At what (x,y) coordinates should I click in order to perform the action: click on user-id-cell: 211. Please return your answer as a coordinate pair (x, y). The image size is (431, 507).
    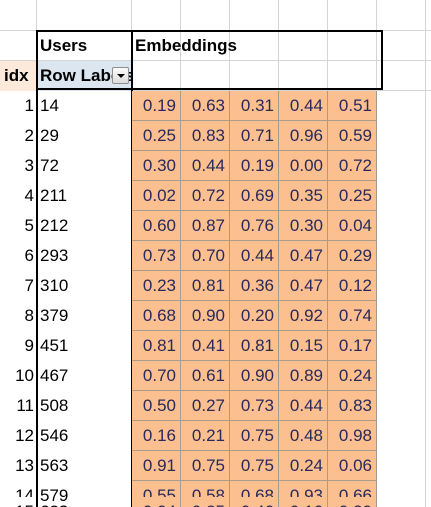
    Looking at the image, I should click on (54, 195).